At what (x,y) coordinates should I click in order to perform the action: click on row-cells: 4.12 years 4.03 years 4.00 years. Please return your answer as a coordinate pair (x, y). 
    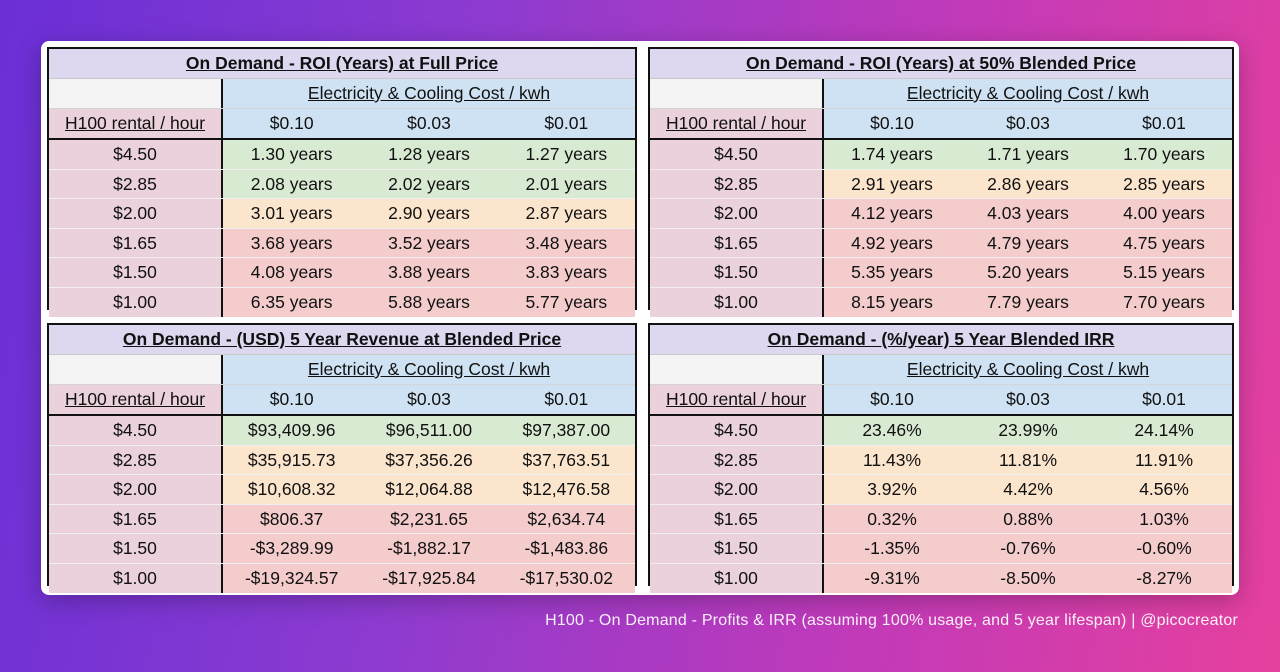
    Looking at the image, I should click on (1028, 213).